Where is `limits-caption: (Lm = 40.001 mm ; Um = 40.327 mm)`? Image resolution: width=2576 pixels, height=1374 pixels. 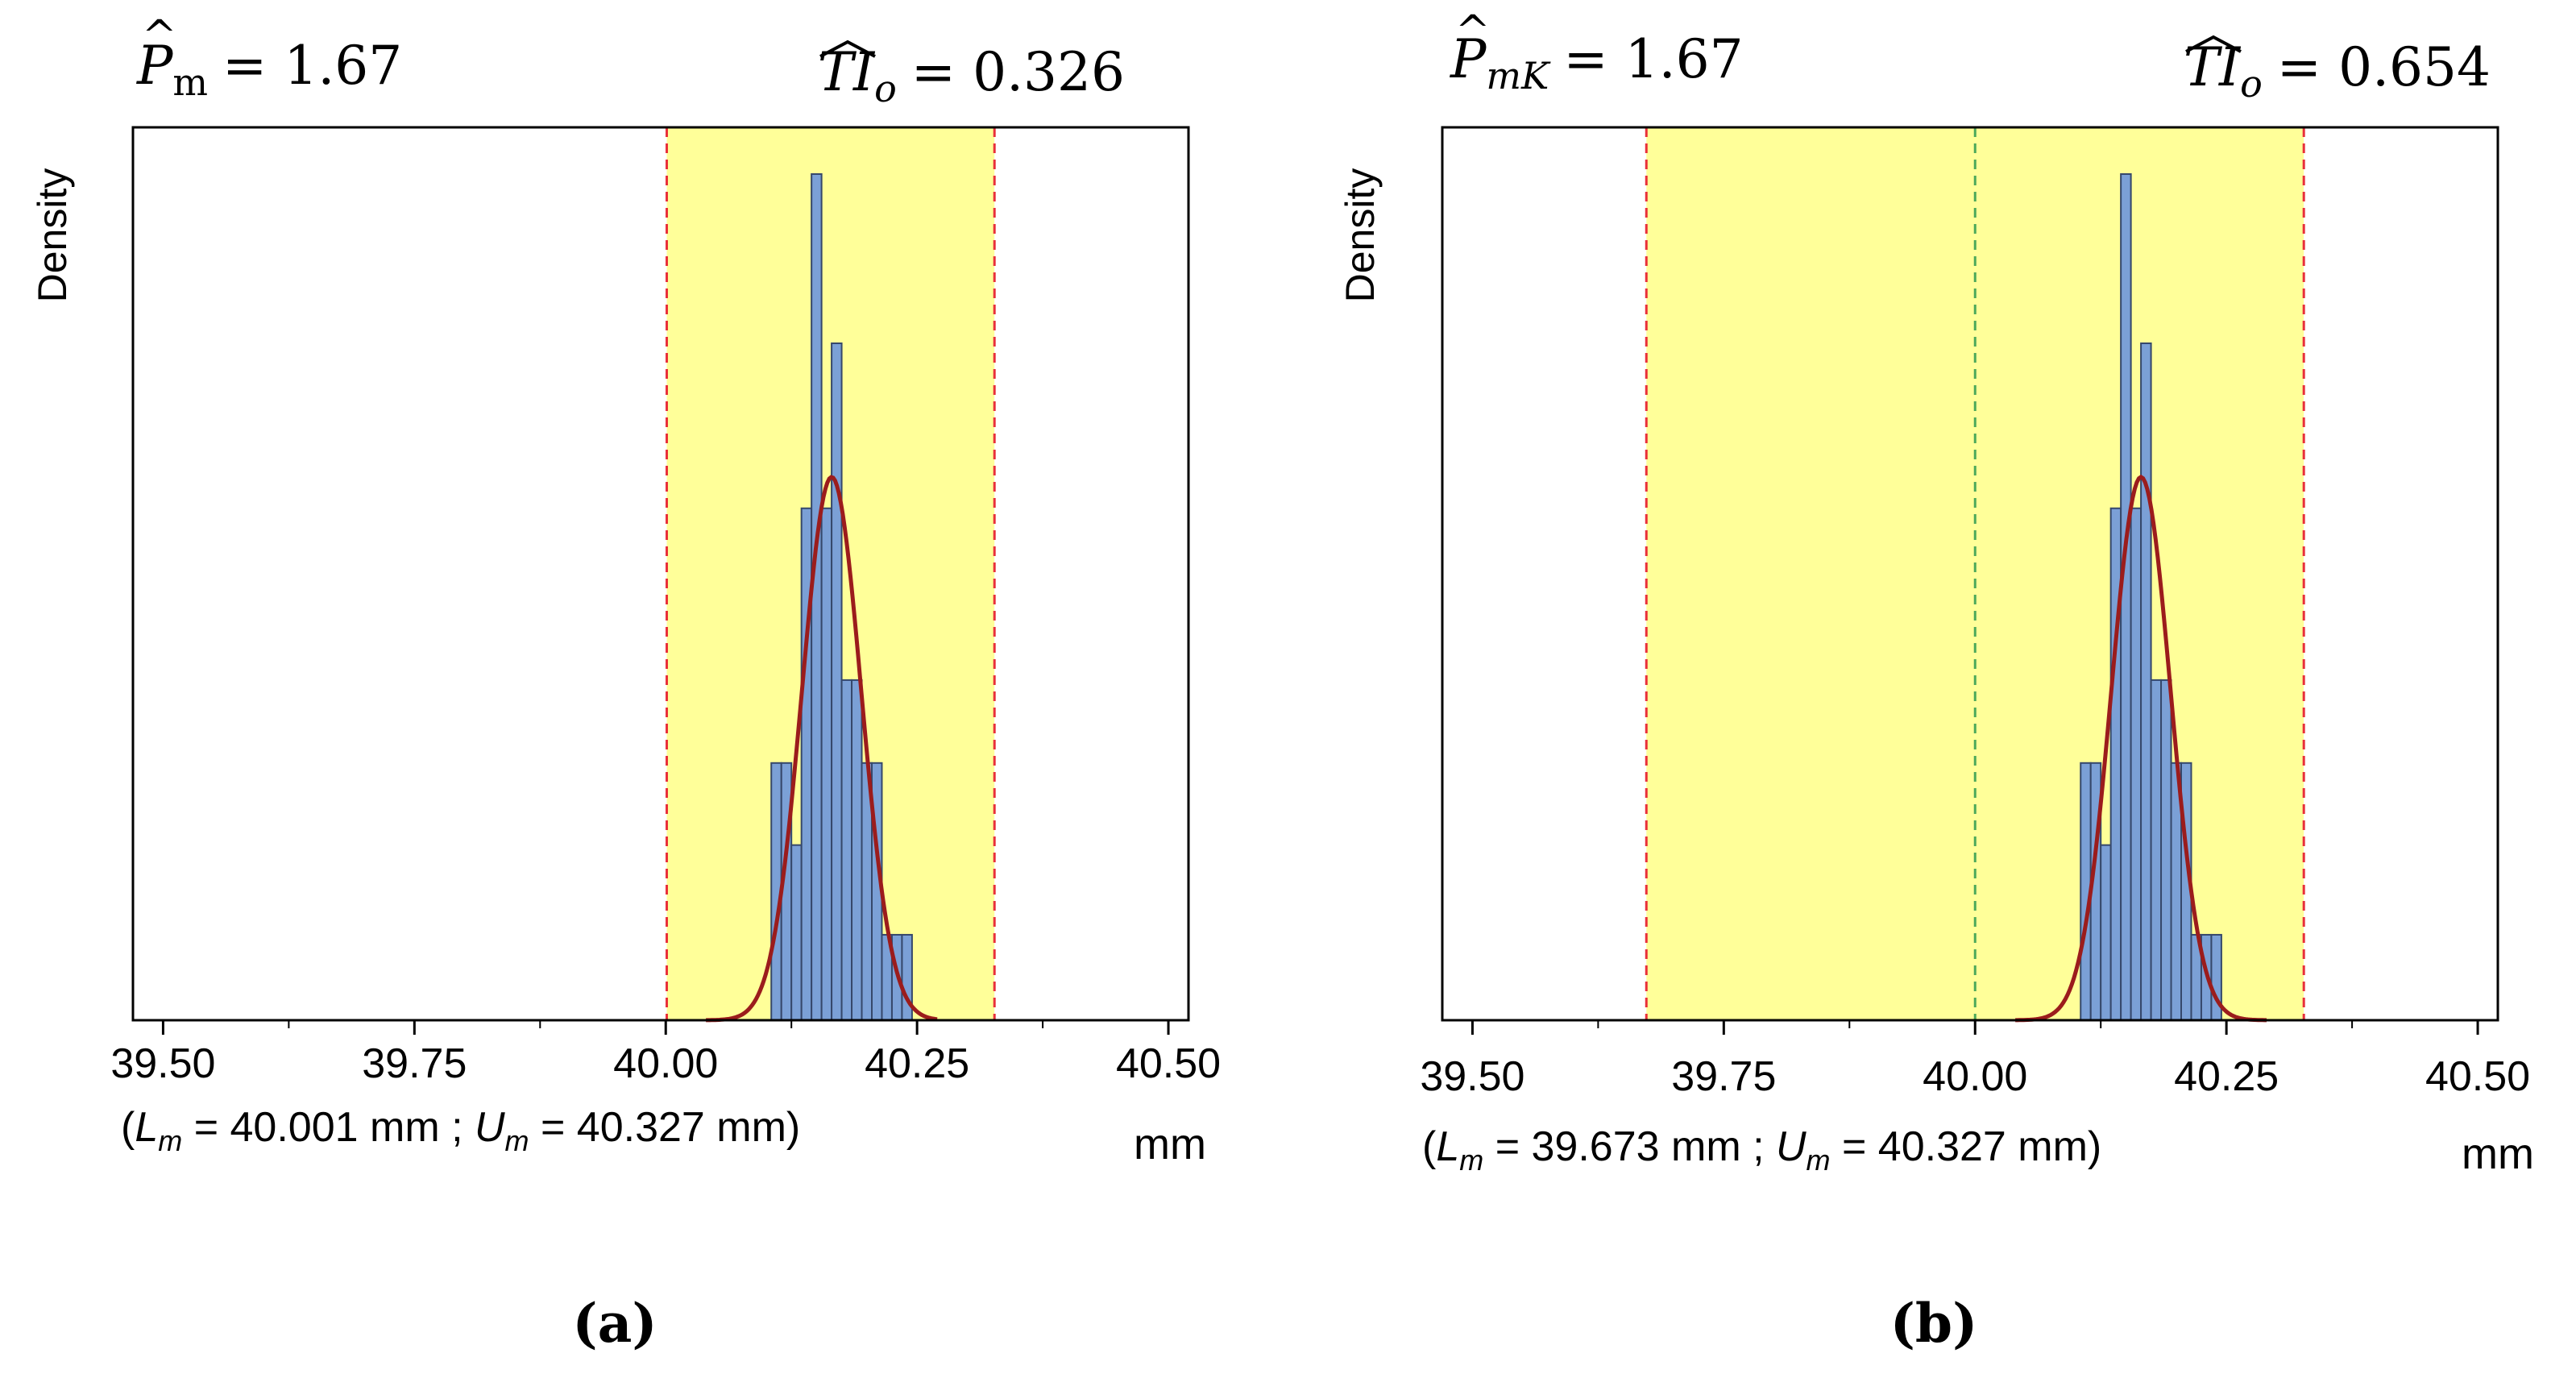
limits-caption: (Lm = 40.001 mm ; Um = 40.327 mm) is located at coordinates (460, 1130).